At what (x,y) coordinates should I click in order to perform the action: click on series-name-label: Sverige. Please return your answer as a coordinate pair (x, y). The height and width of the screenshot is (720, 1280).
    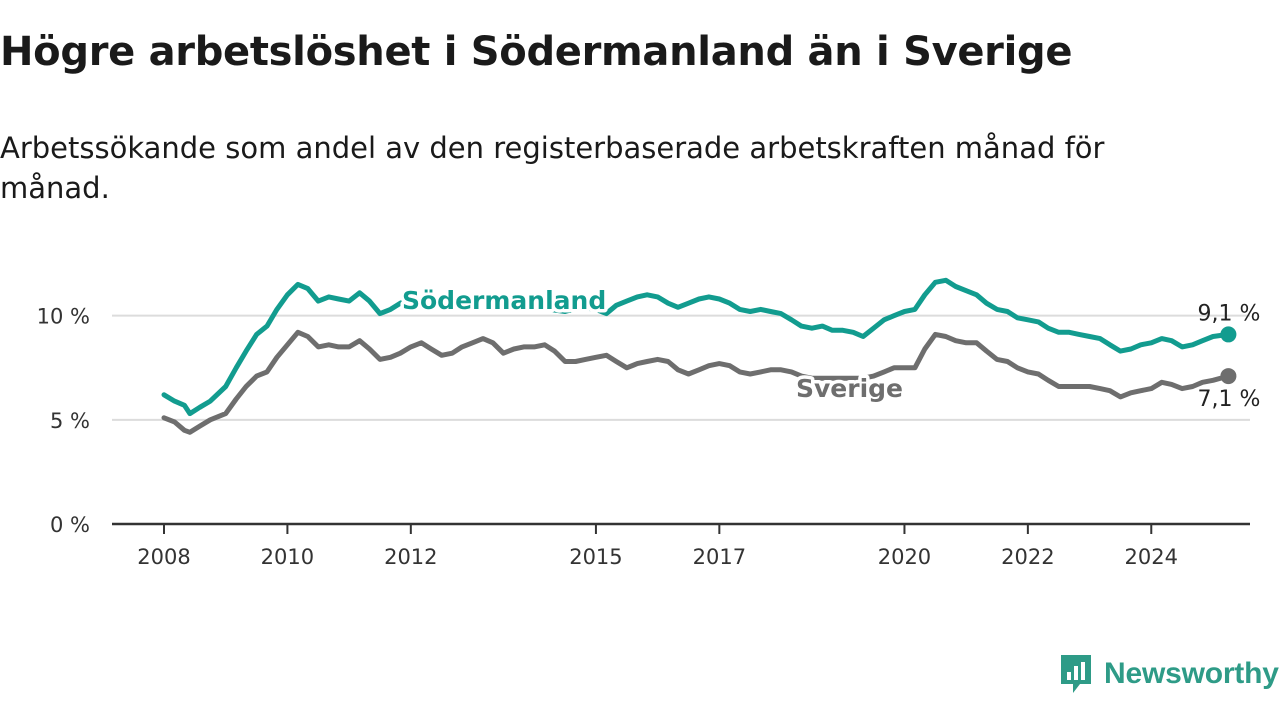
    Looking at the image, I should click on (849, 388).